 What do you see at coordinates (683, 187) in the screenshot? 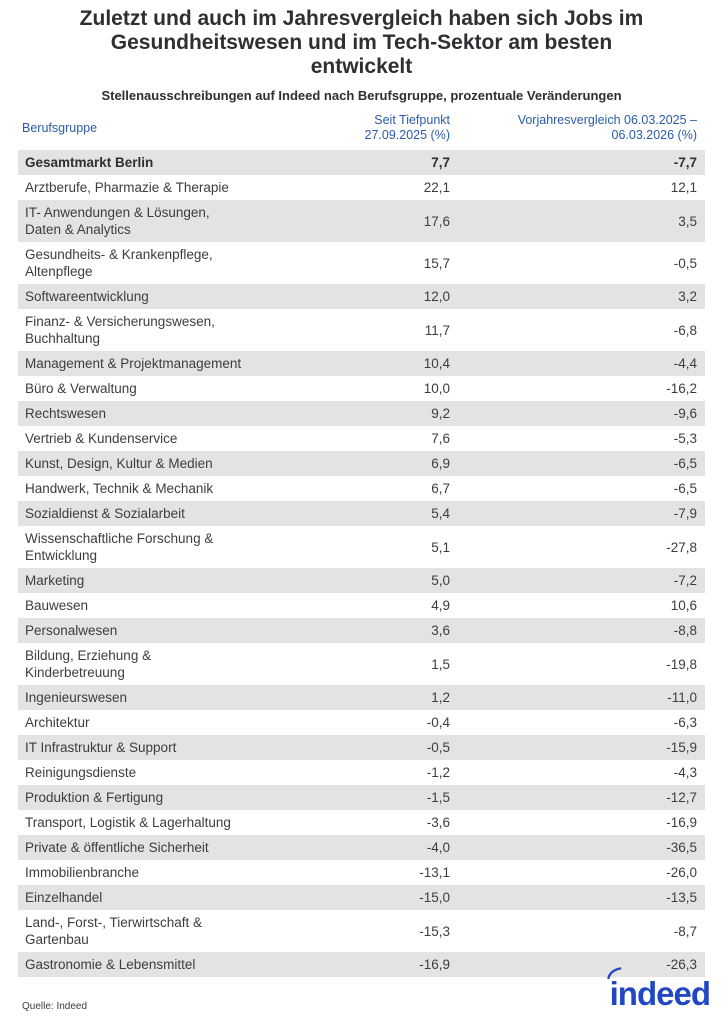
I see `row-yoy-value: 12,1` at bounding box center [683, 187].